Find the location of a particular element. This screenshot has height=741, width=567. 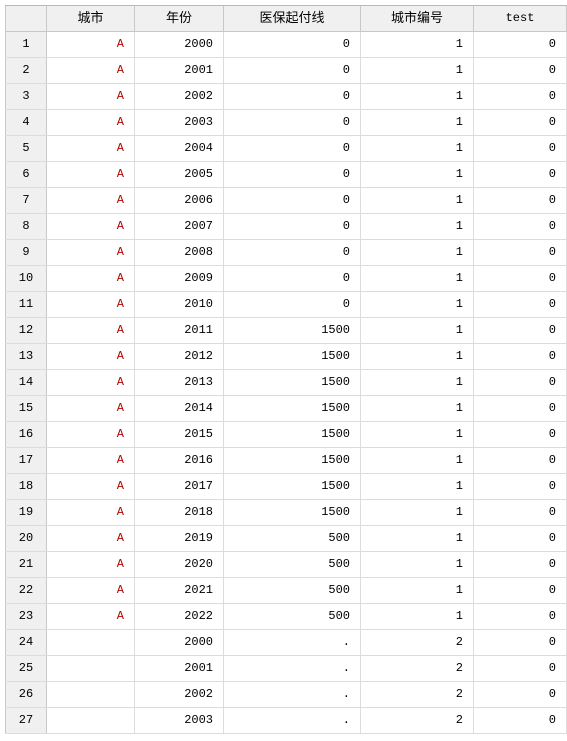

cell-year: 2011 is located at coordinates (179, 330).